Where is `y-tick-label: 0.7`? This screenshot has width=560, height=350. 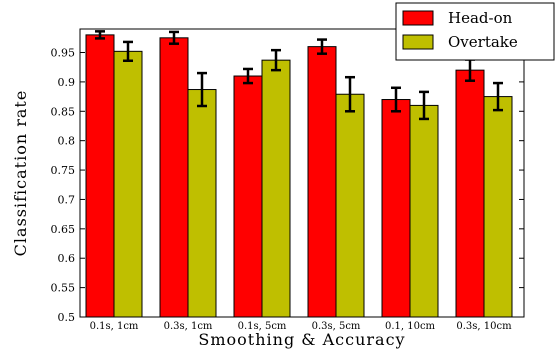
y-tick-label: 0.7 is located at coordinates (67, 199).